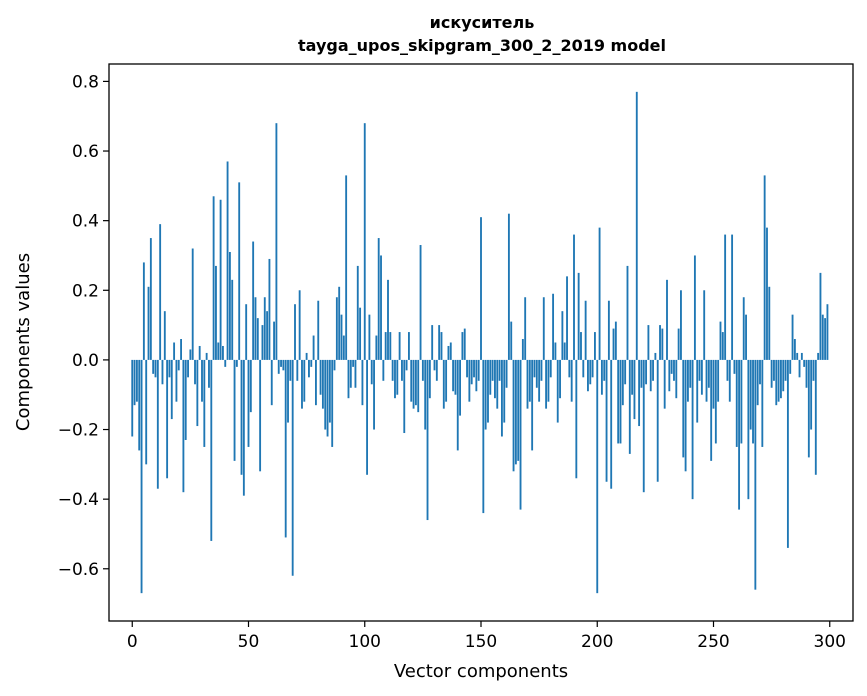  What do you see at coordinates (23, 342) in the screenshot?
I see `y-axis-label: Components values` at bounding box center [23, 342].